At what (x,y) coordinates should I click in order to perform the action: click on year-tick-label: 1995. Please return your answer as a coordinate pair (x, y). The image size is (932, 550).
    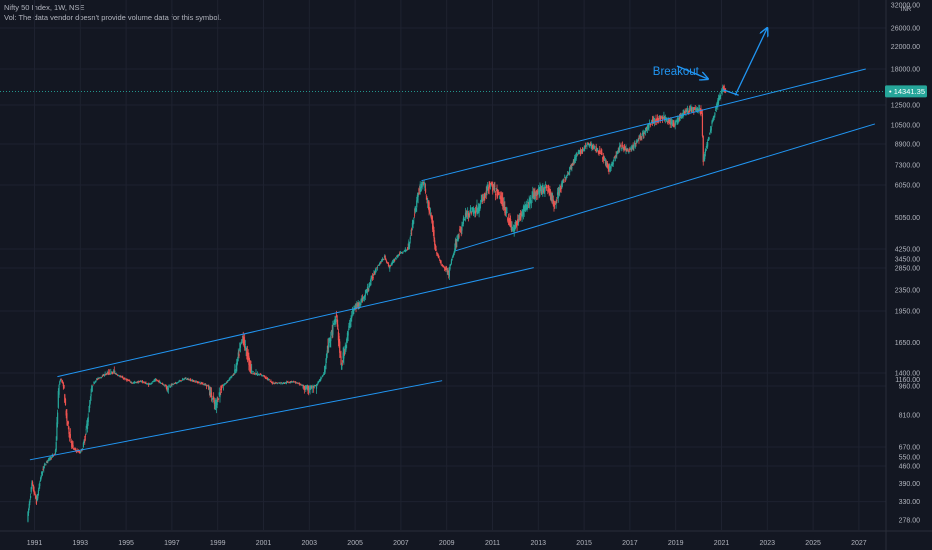
    Looking at the image, I should click on (126, 543).